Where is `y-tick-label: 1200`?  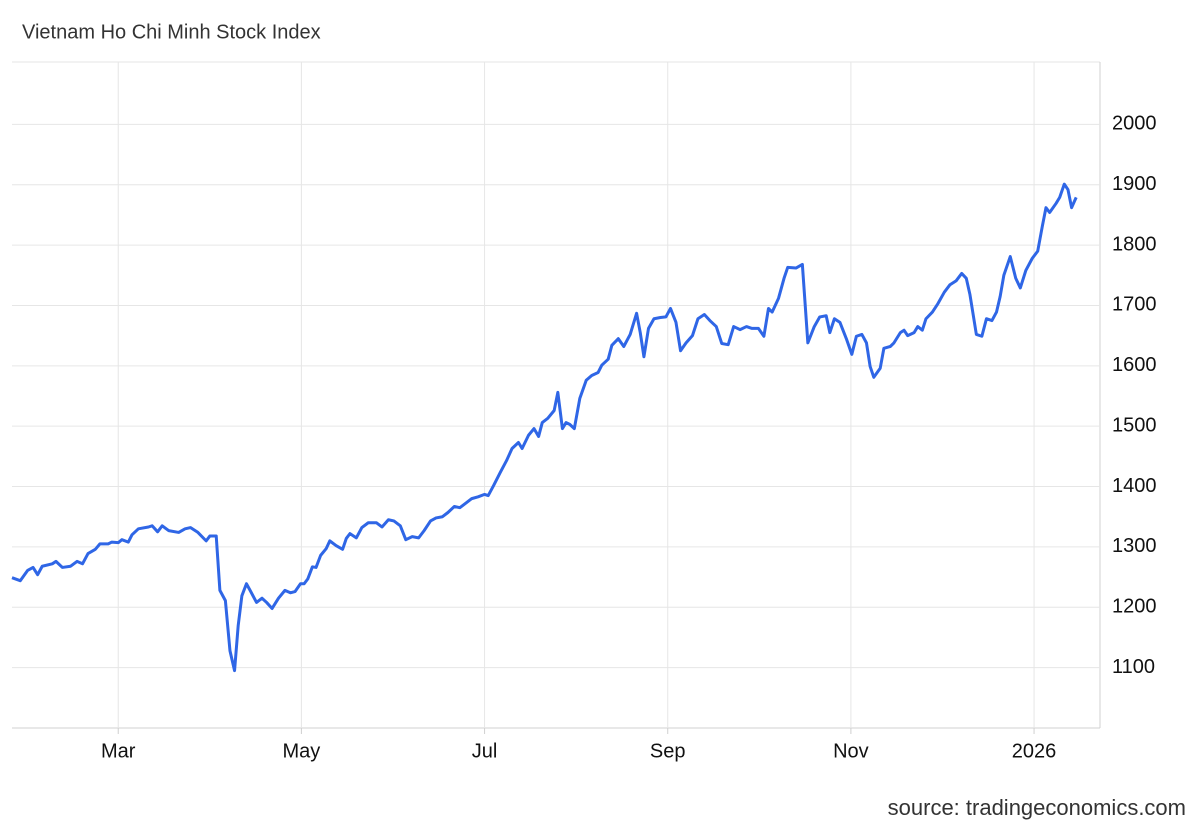
y-tick-label: 1200 is located at coordinates (1134, 607).